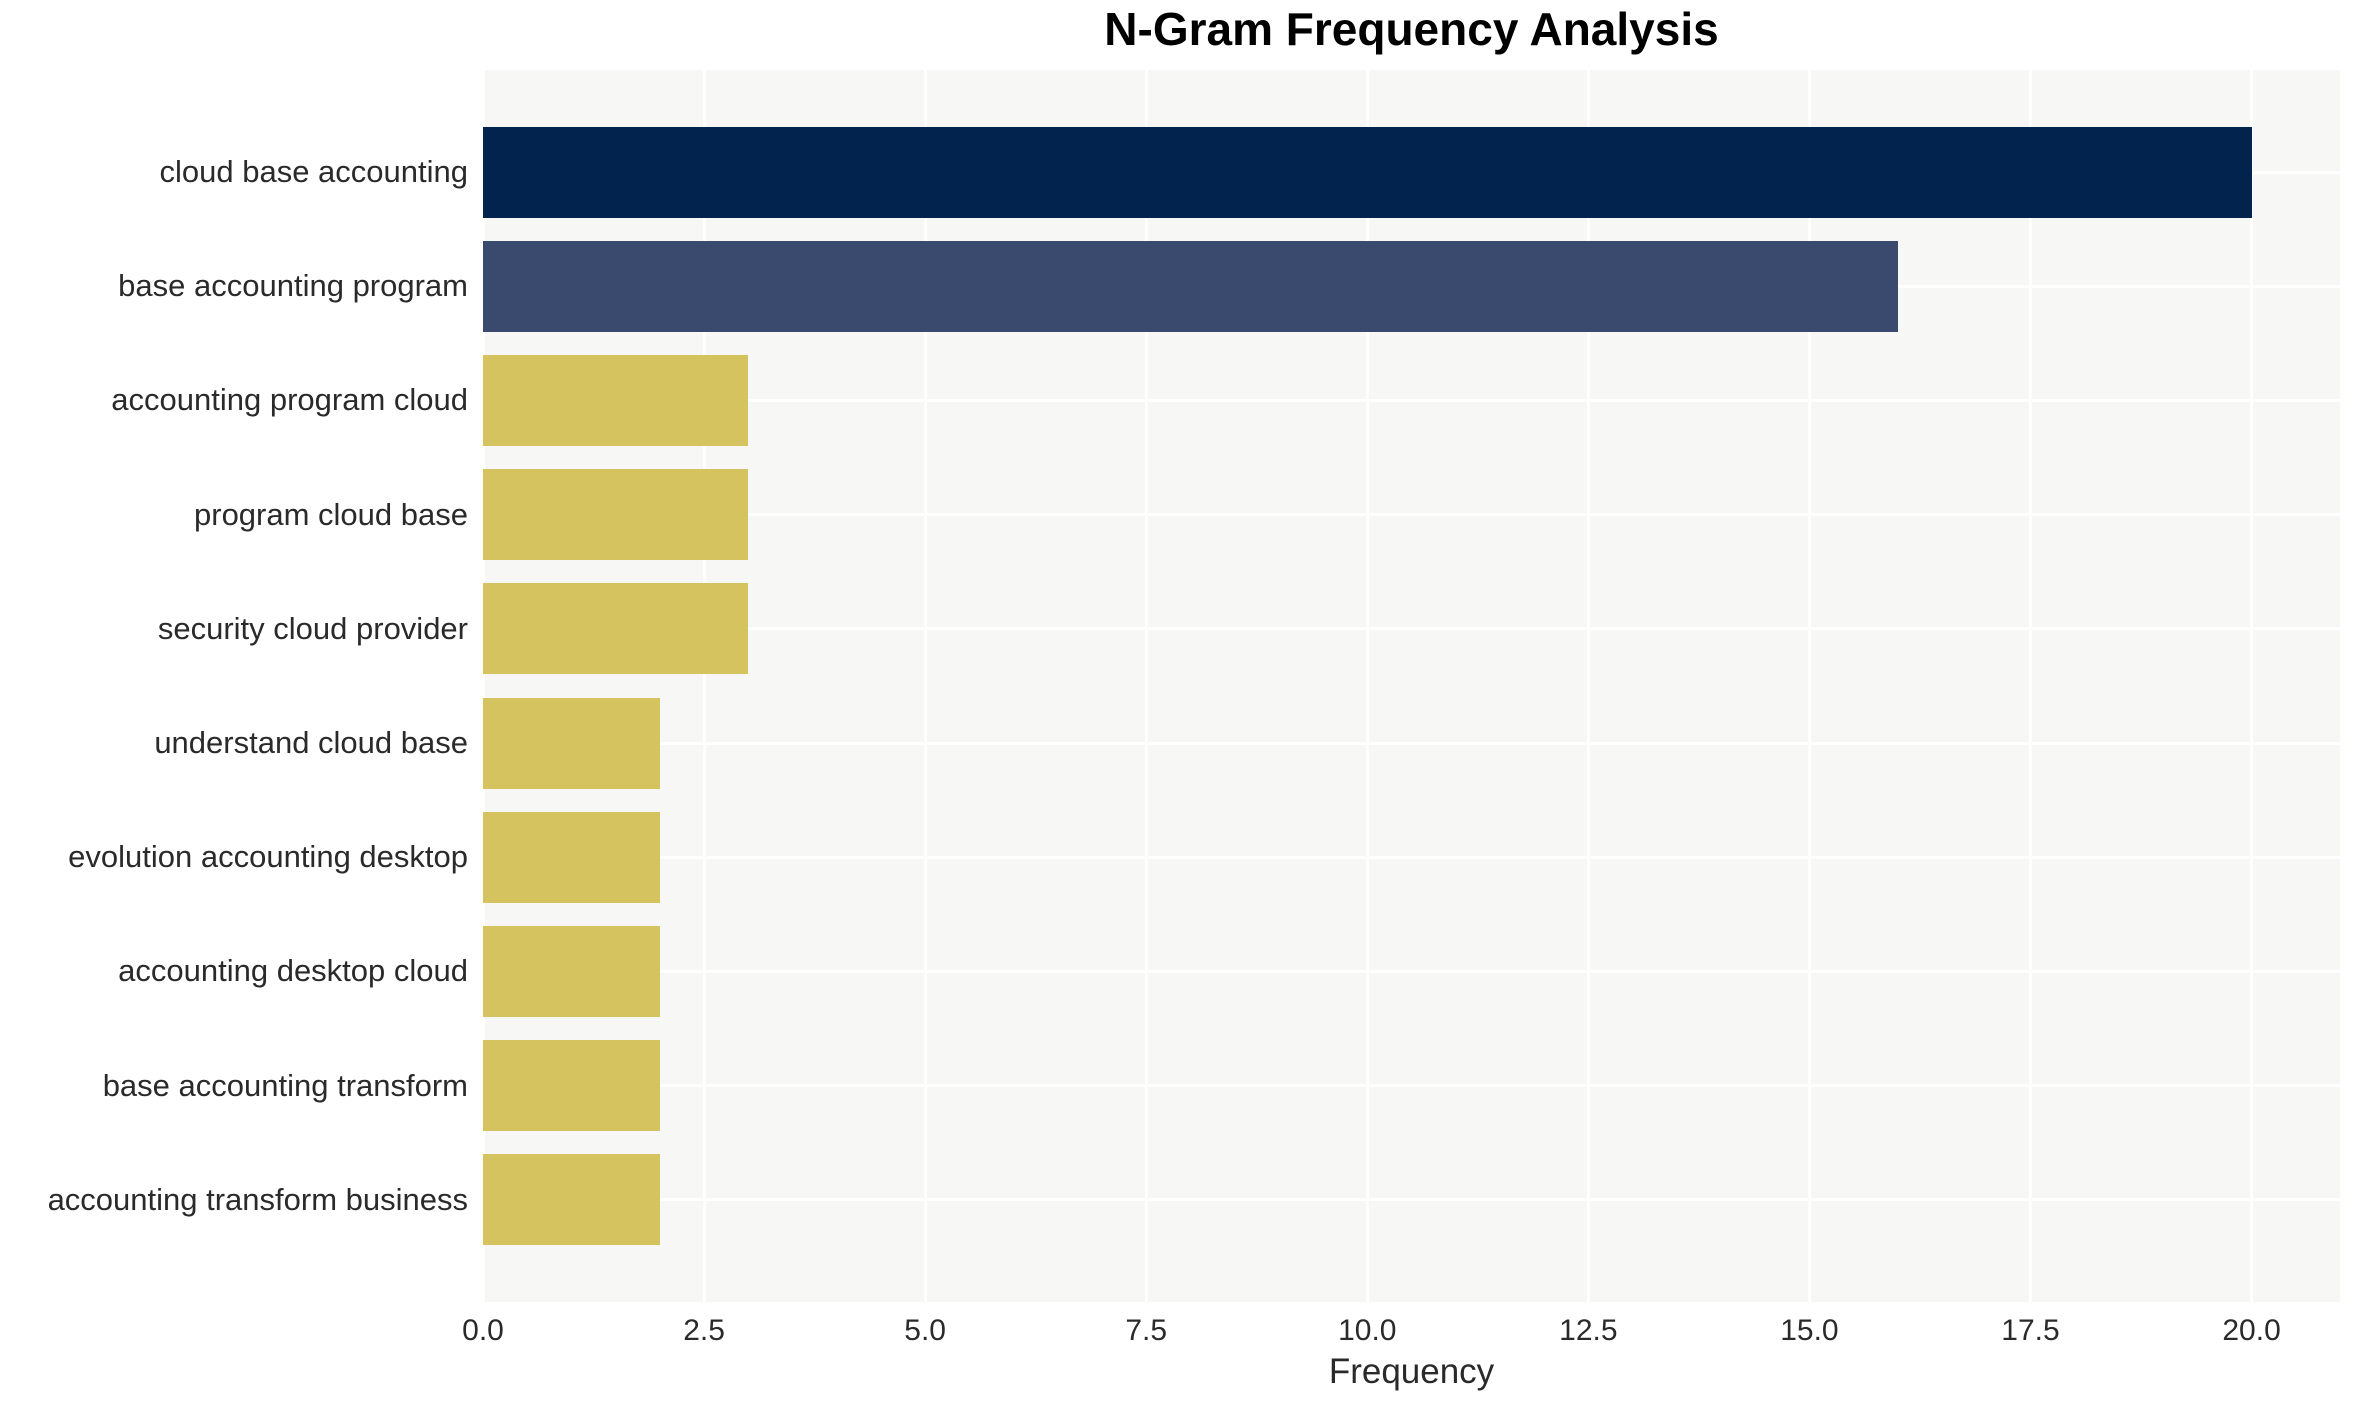 The height and width of the screenshot is (1402, 2361). I want to click on category-label: cloud base accounting, so click(313, 171).